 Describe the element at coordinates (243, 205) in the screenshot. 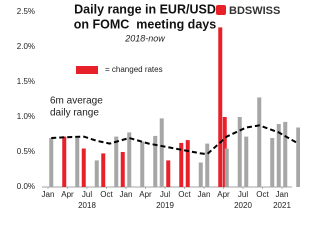

I see `x-group-label: 2020` at that location.